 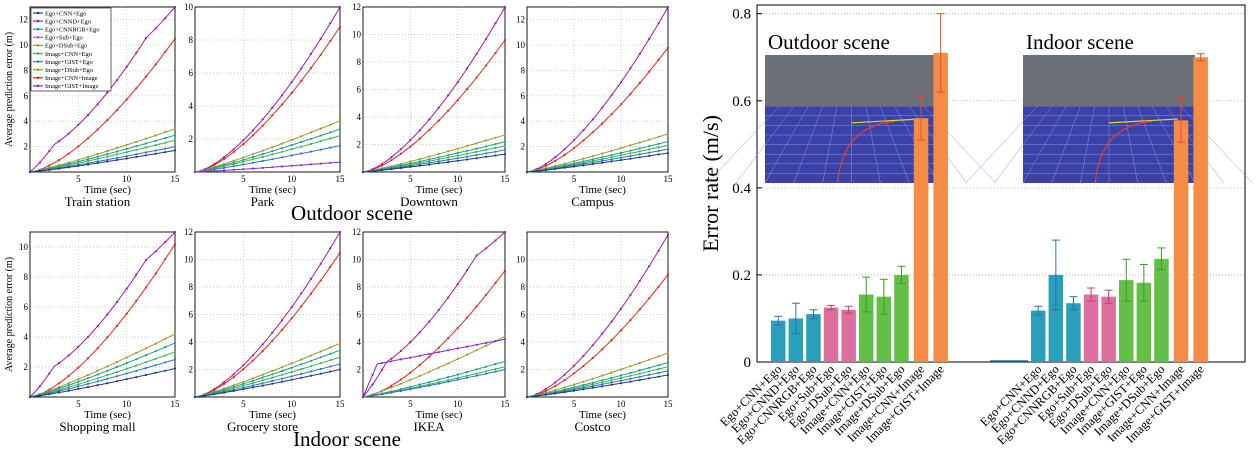 I want to click on grid-overlay, so click(x=830, y=145).